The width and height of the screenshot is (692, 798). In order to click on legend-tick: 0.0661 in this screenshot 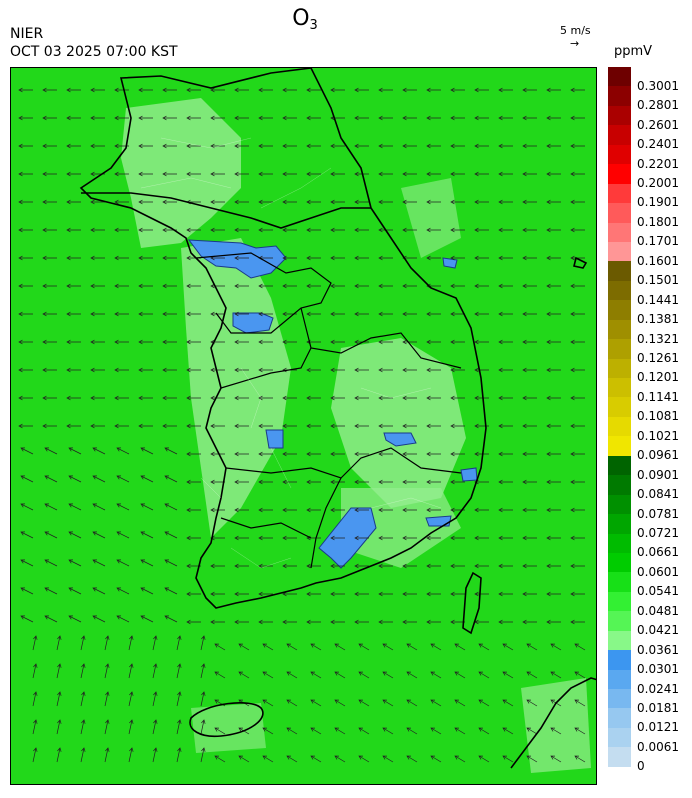, I will do `click(658, 552)`.